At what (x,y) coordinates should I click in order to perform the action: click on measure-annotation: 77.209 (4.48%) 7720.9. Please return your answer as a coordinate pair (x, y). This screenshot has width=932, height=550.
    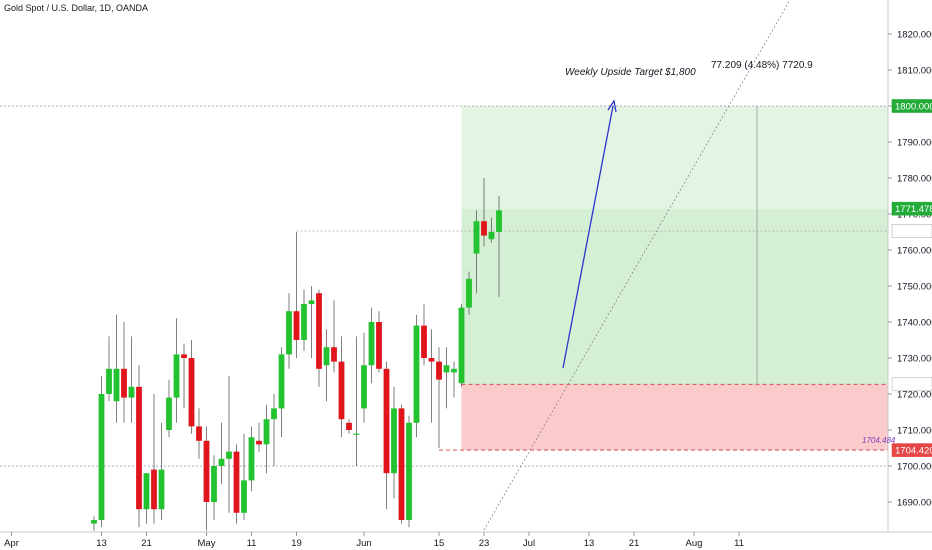
    Looking at the image, I should click on (762, 65).